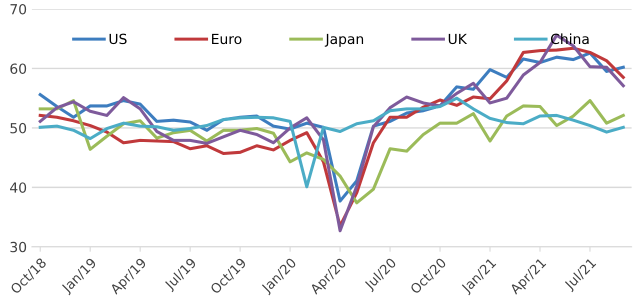 This screenshot has height=301, width=638. Describe the element at coordinates (344, 40) in the screenshot. I see `legend-label: Japan` at that location.